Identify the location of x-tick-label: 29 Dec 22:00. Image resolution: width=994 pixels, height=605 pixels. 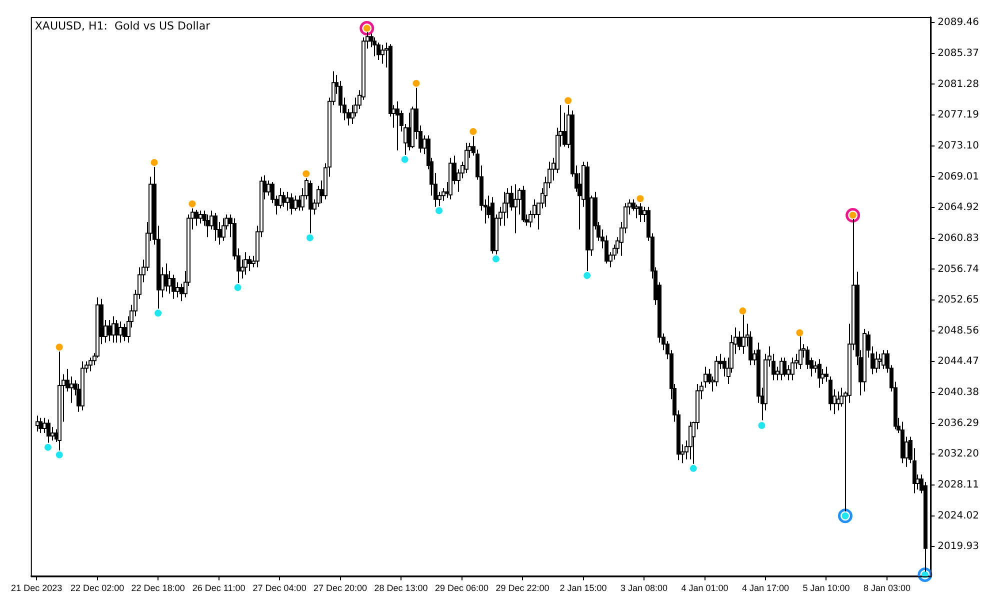
(523, 588).